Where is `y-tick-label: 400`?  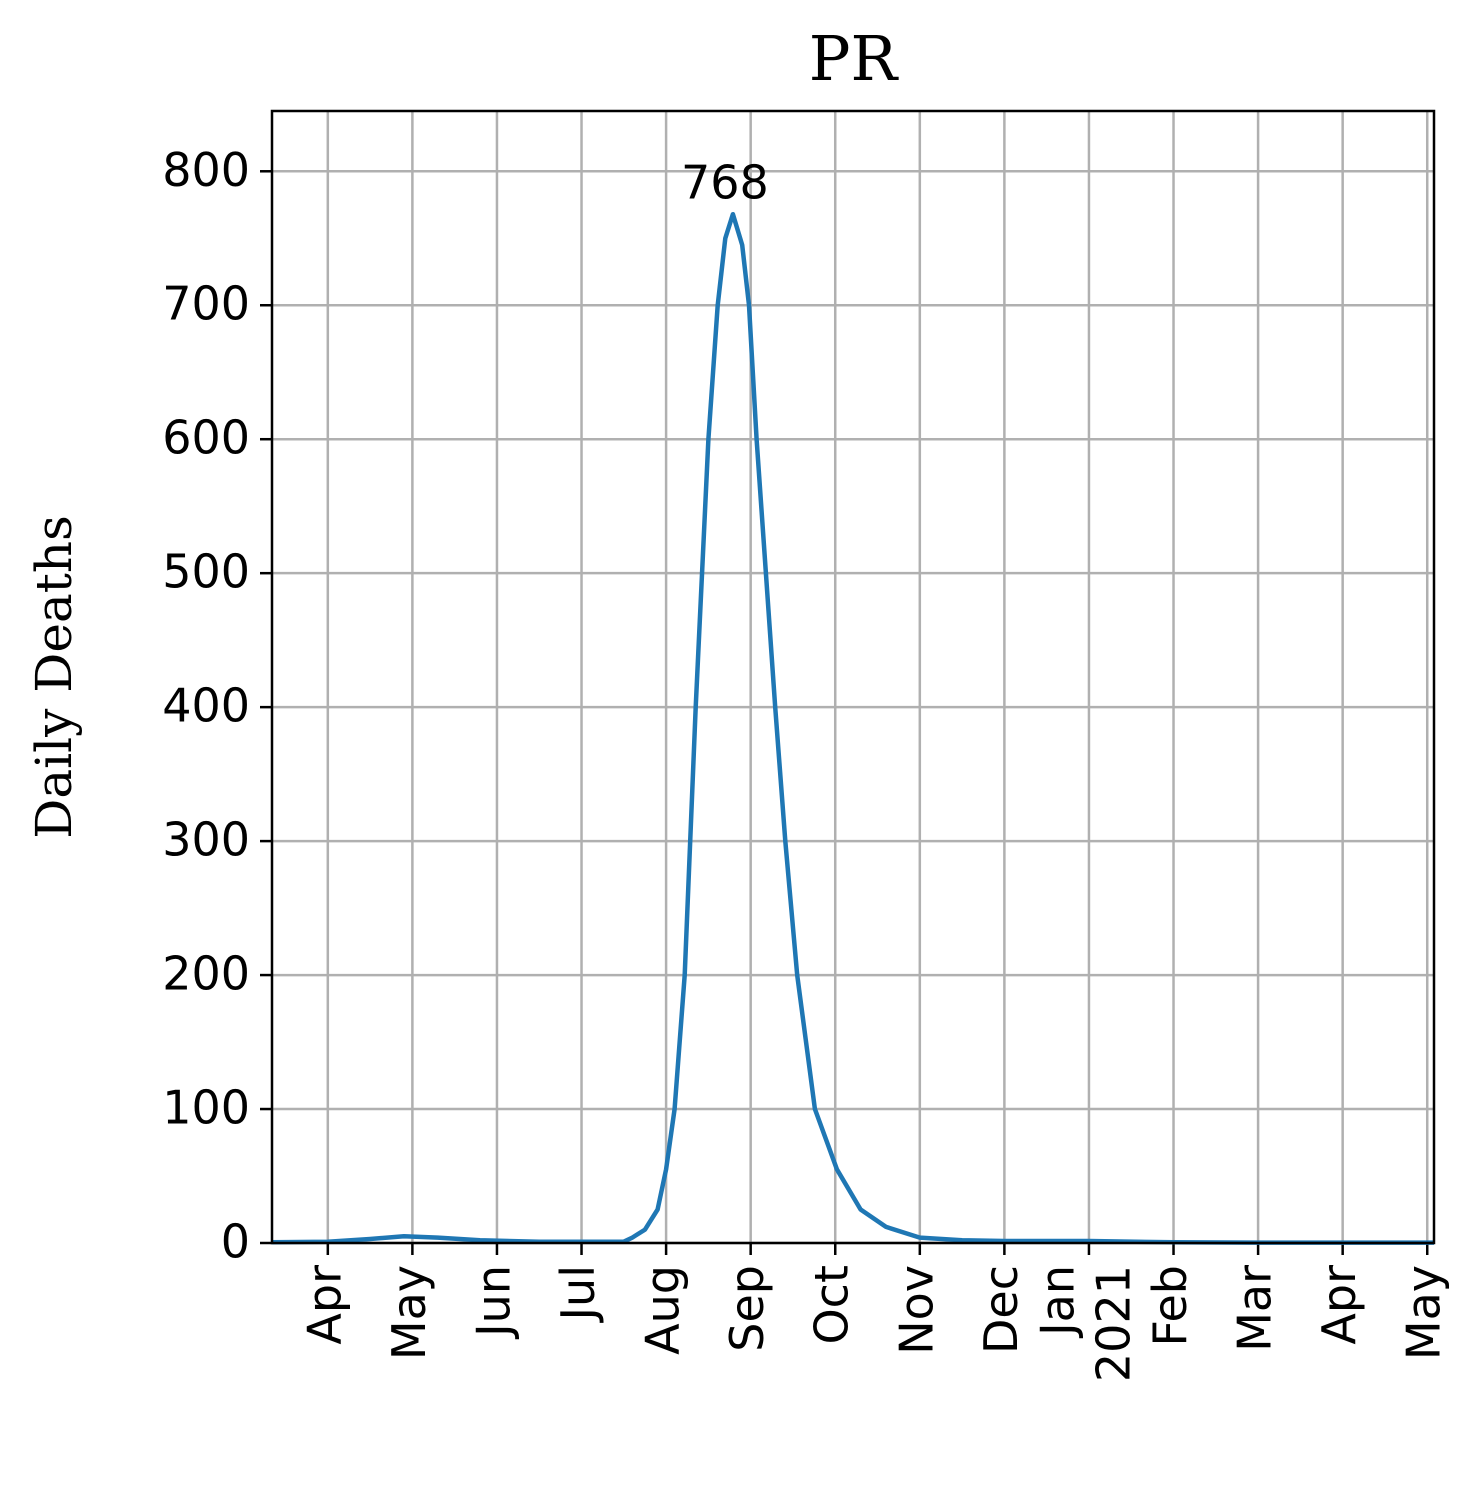 y-tick-label: 400 is located at coordinates (206, 706).